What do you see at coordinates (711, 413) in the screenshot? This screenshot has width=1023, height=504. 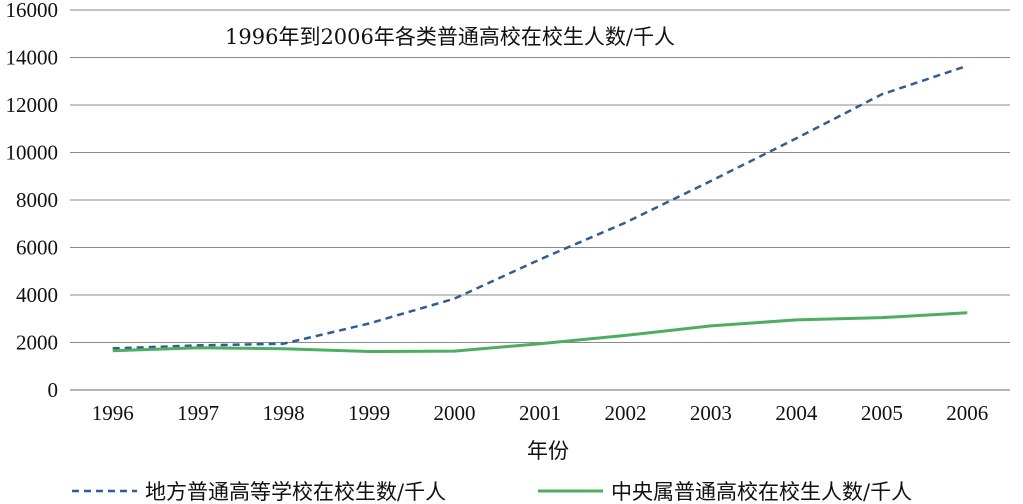 I see `x-tick-label: 2003` at bounding box center [711, 413].